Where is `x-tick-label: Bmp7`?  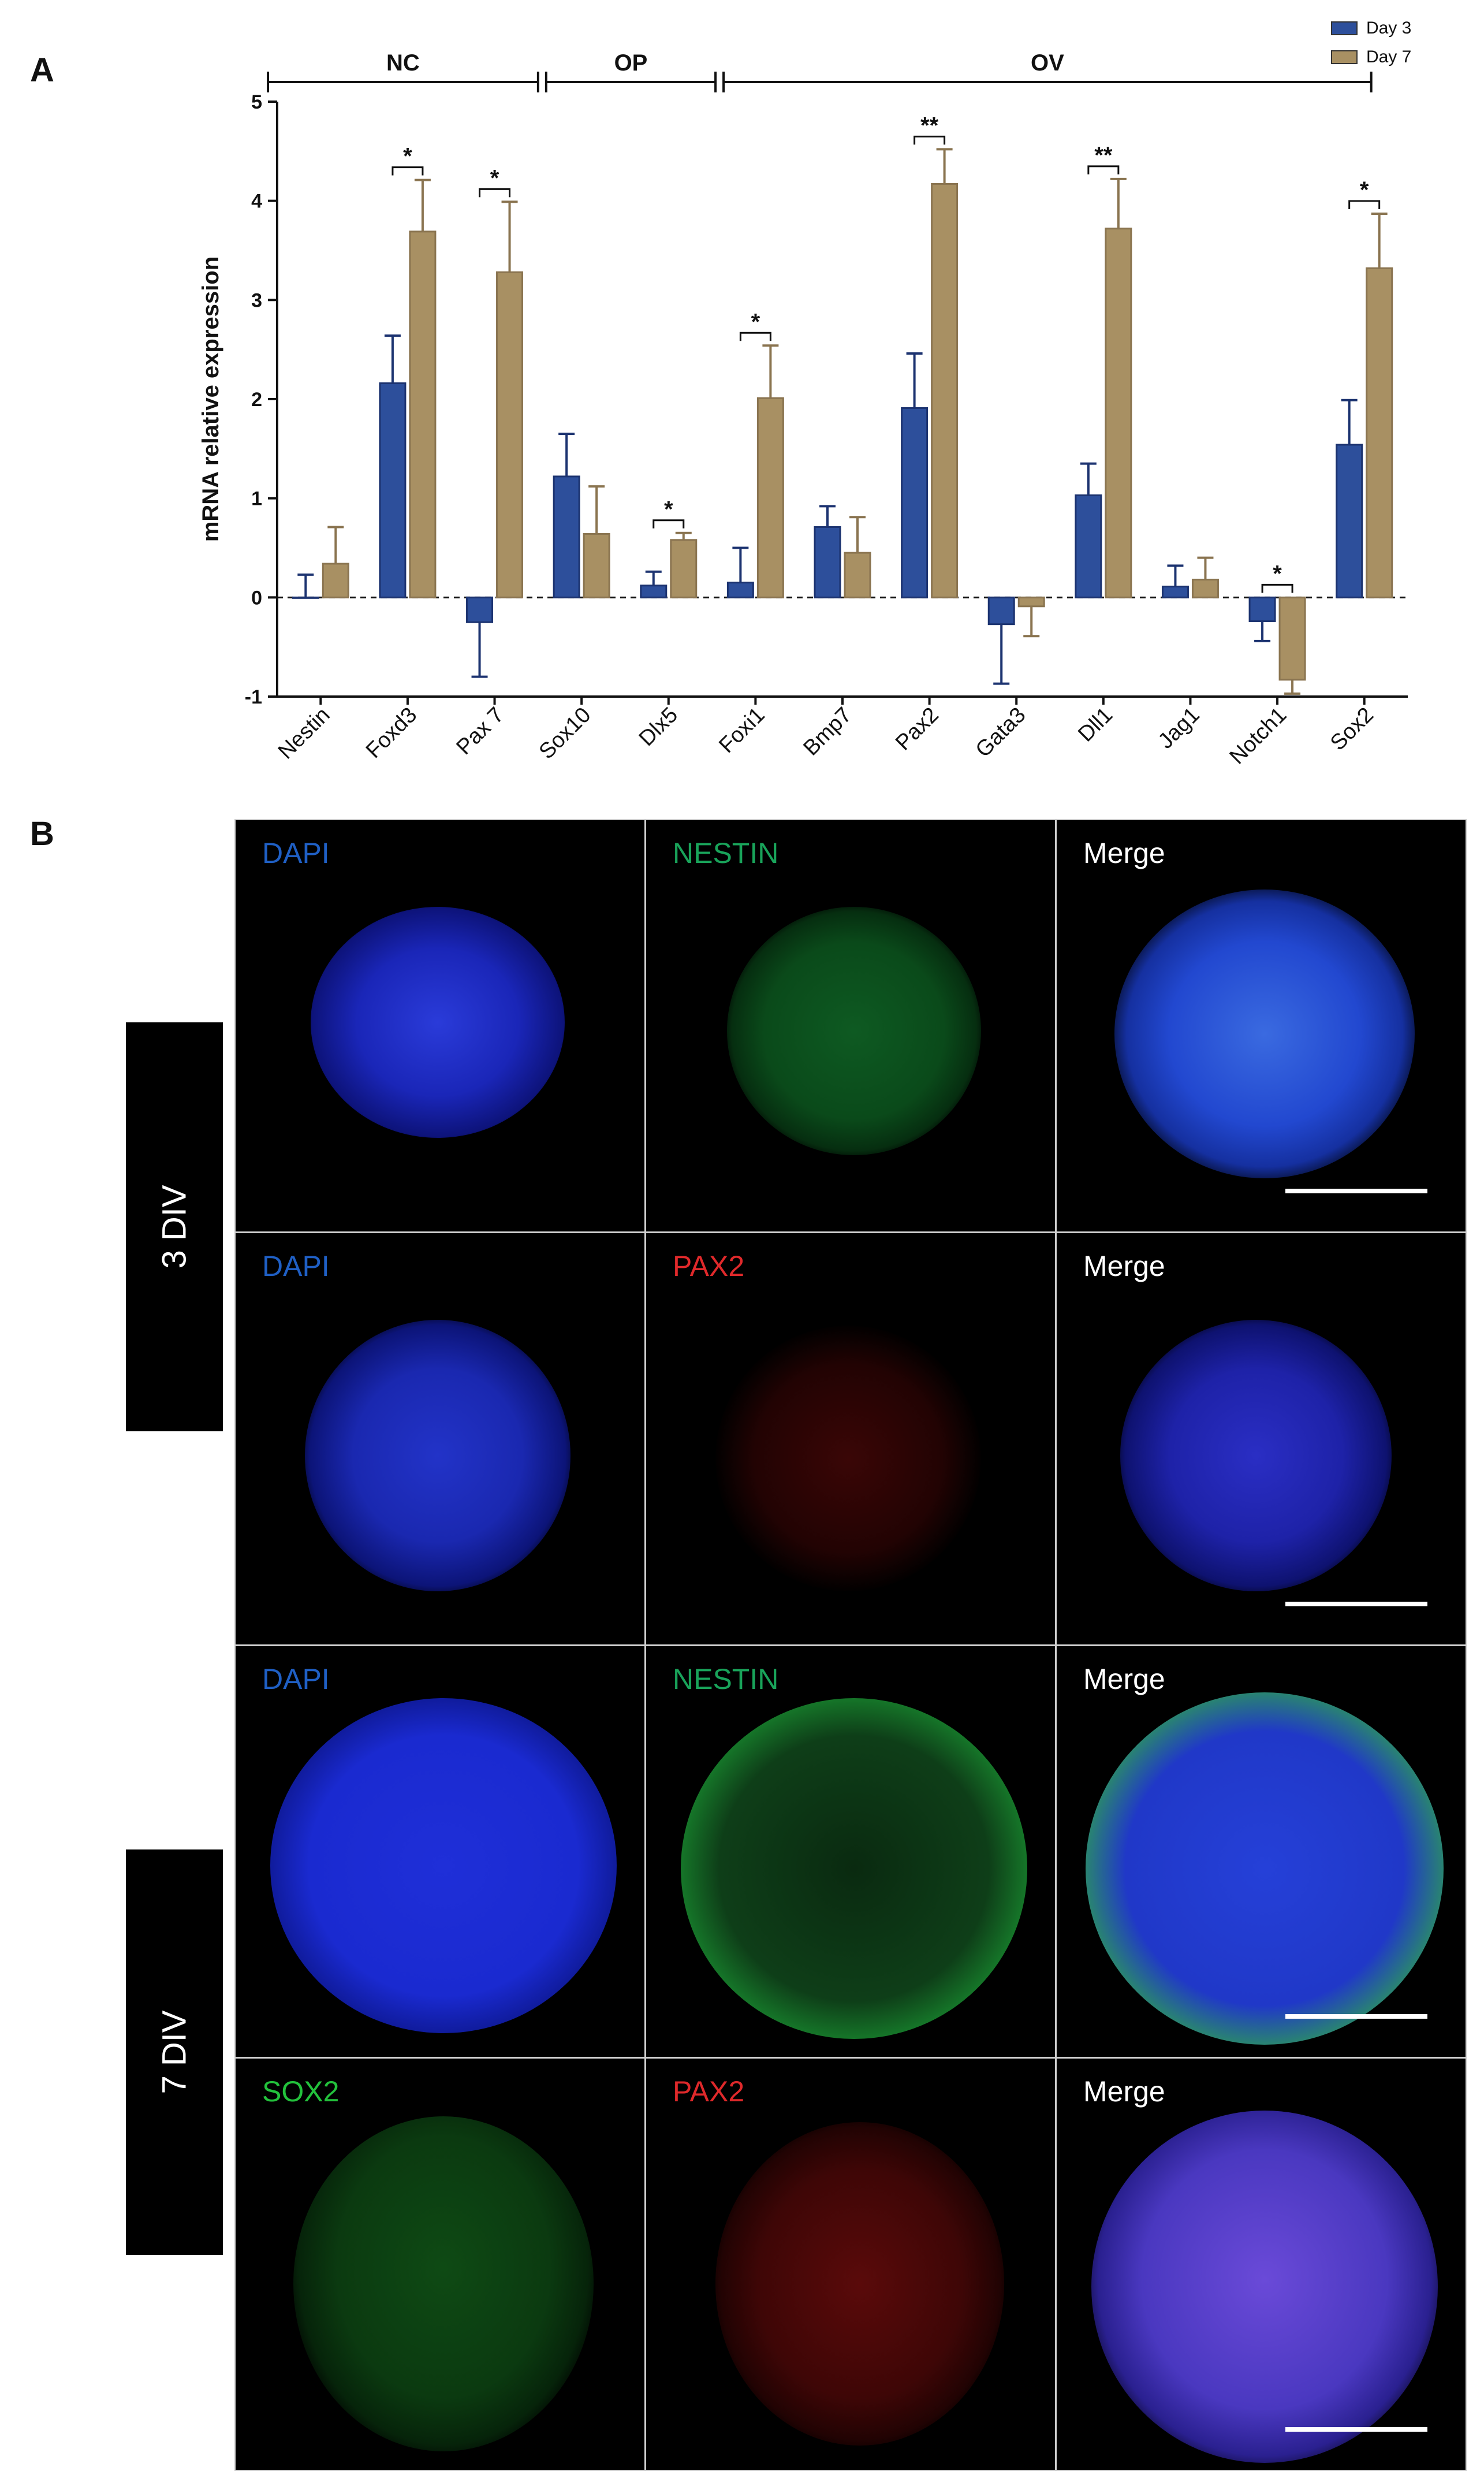 x-tick-label: Bmp7 is located at coordinates (827, 732).